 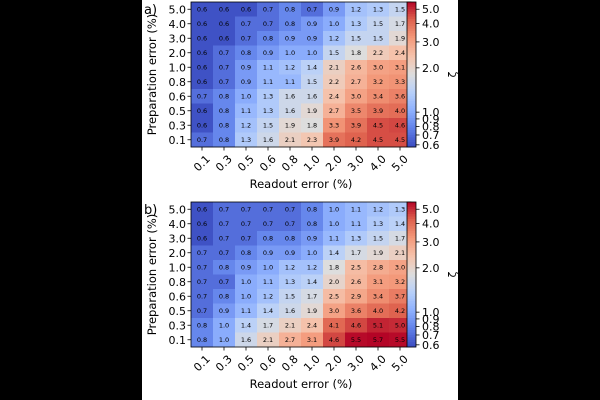 What do you see at coordinates (411, 274) in the screenshot?
I see `colorbar-frame` at bounding box center [411, 274].